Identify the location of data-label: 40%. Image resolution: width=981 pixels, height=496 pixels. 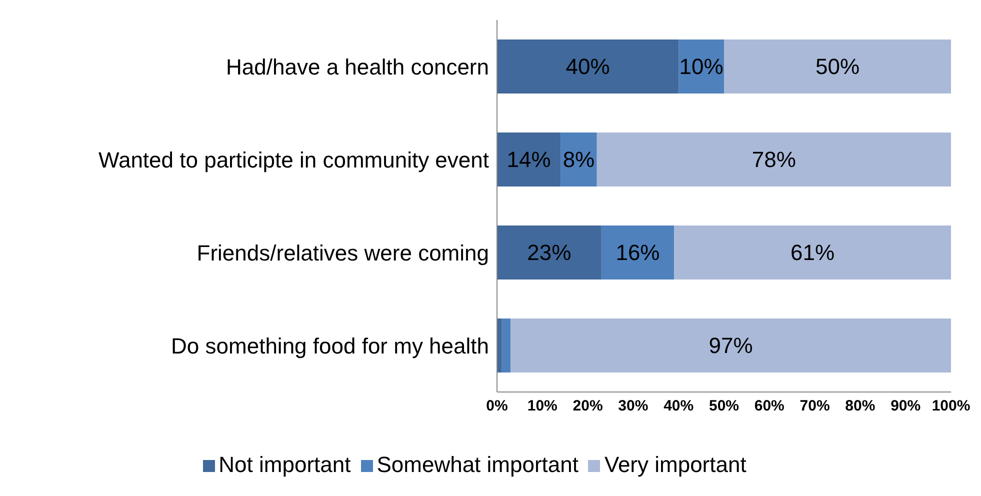
(588, 67).